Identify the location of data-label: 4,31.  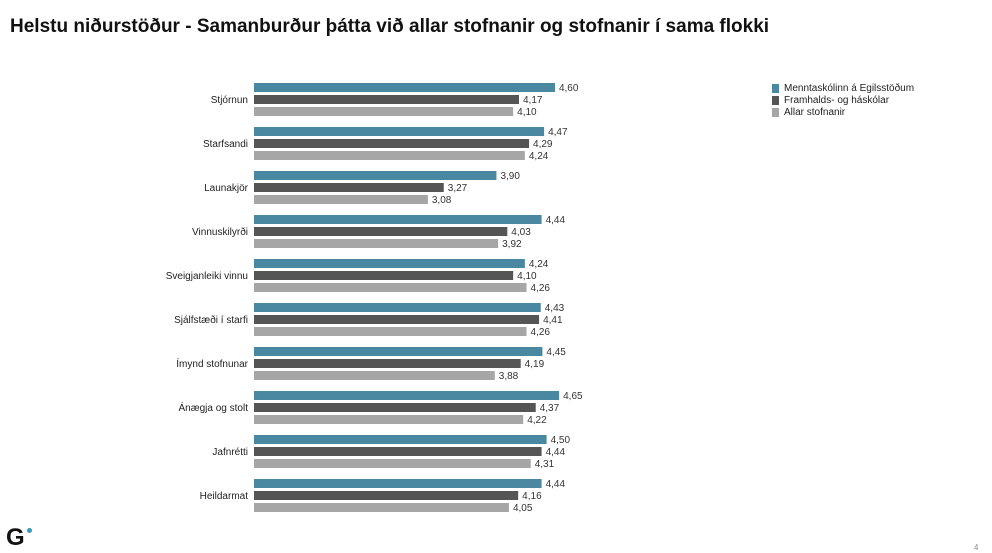
(545, 464).